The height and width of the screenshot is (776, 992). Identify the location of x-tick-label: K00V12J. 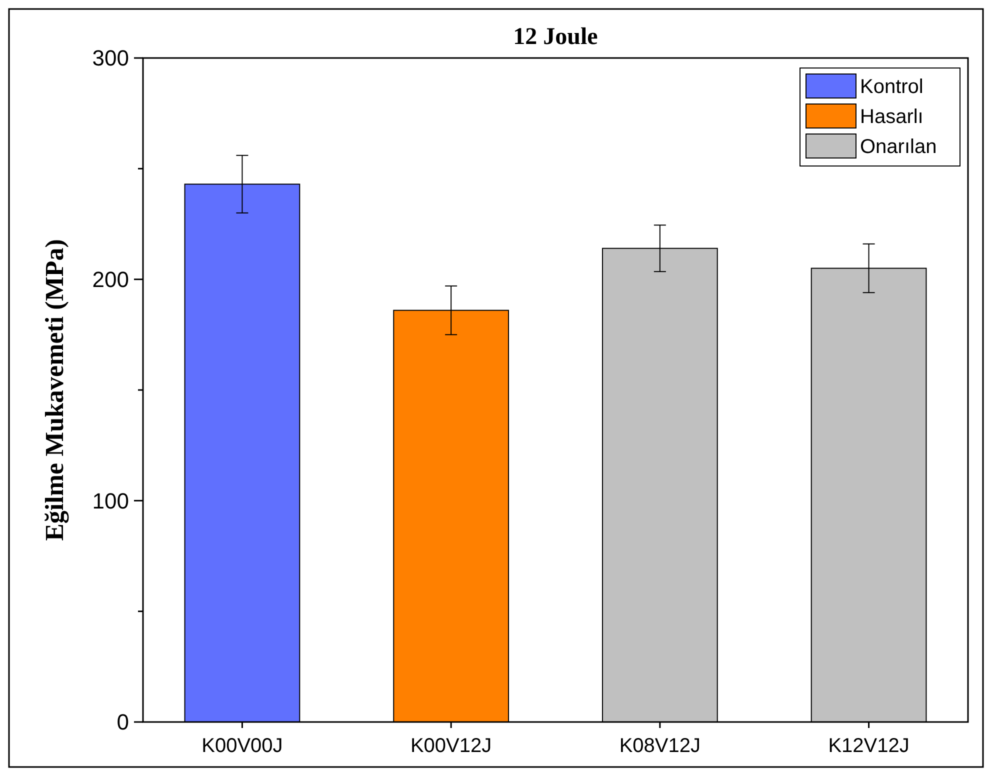
(451, 746).